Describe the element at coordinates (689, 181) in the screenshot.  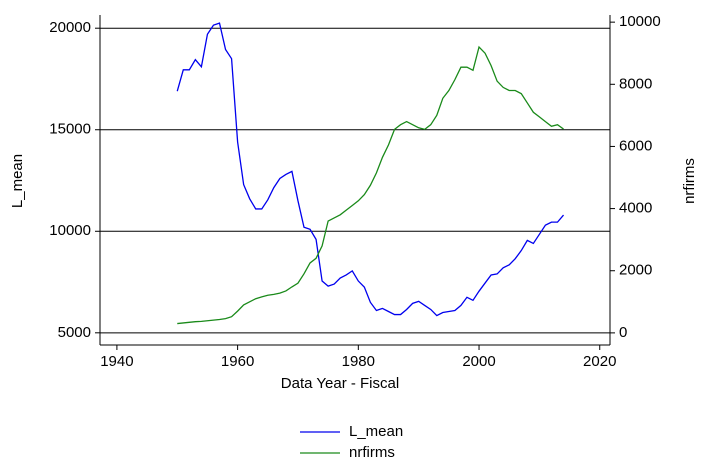
I see `y2-axis-label: nrfirms` at that location.